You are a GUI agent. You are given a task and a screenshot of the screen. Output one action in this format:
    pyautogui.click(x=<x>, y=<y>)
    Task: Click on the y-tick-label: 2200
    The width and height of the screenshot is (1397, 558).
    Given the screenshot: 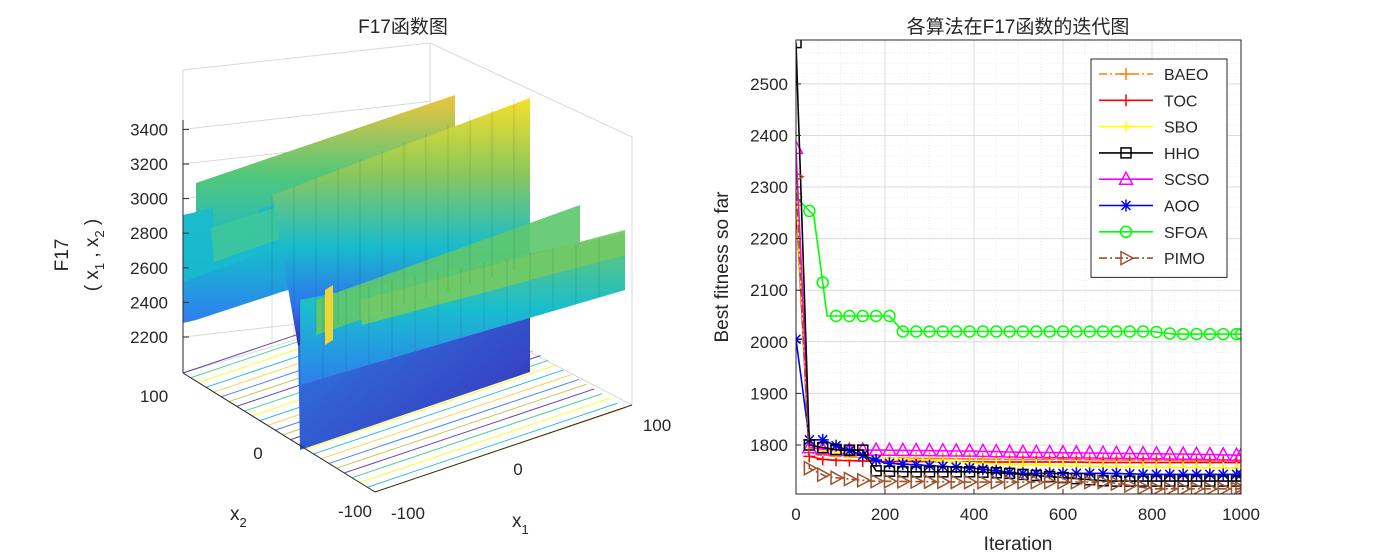 What is the action you would take?
    pyautogui.click(x=769, y=239)
    